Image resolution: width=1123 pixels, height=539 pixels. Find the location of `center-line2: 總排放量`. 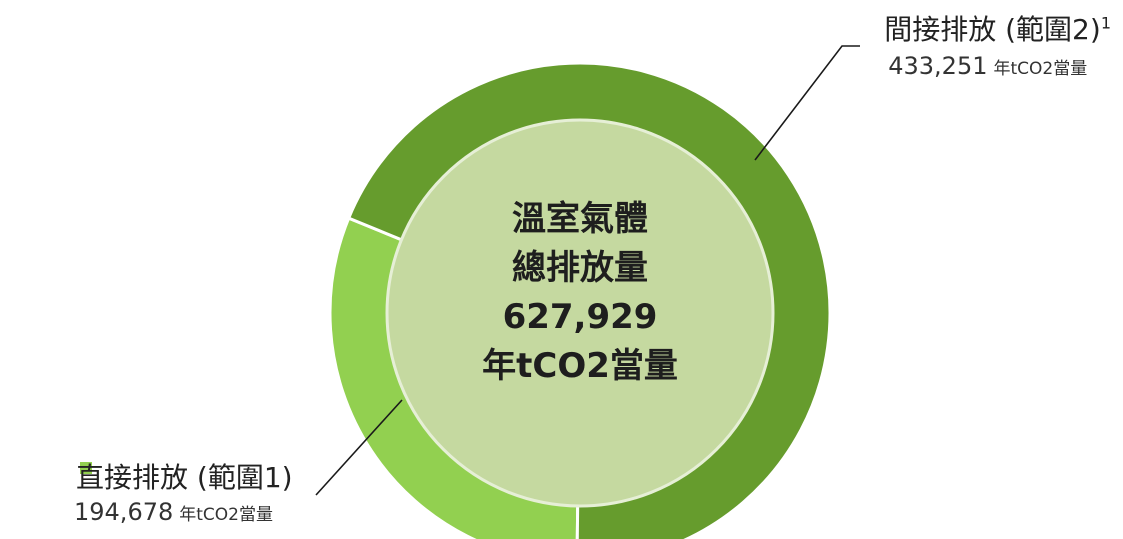

center-line2: 總排放量 is located at coordinates (580, 268).